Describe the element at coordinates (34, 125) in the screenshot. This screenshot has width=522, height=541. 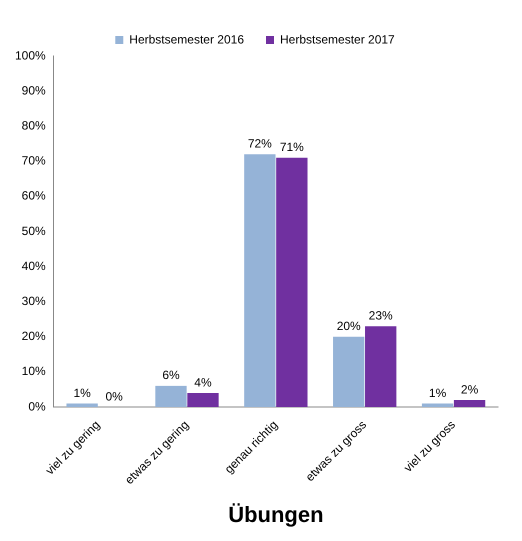
I see `y-tick-label: 80%` at that location.